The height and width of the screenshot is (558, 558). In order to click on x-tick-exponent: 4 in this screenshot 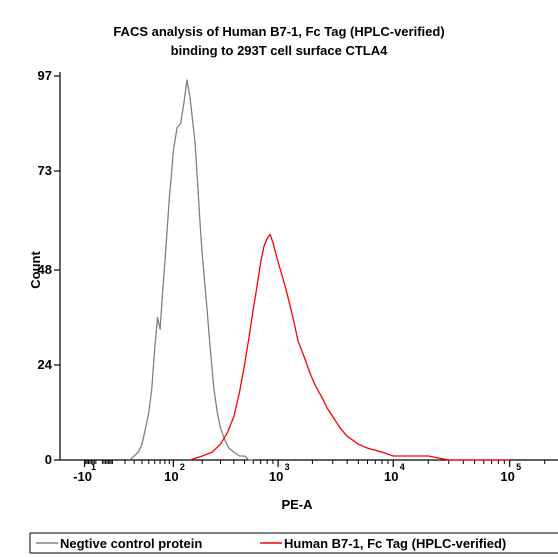, I will do `click(402, 467)`.